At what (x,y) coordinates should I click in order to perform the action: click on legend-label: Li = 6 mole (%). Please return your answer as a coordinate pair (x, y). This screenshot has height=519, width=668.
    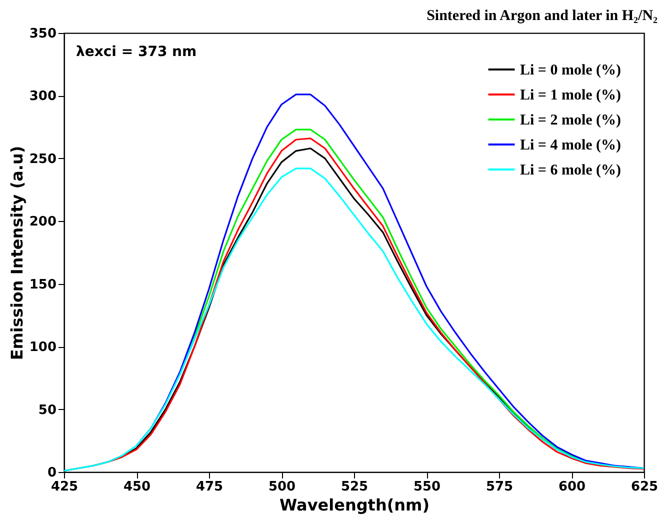
    Looking at the image, I should click on (571, 170).